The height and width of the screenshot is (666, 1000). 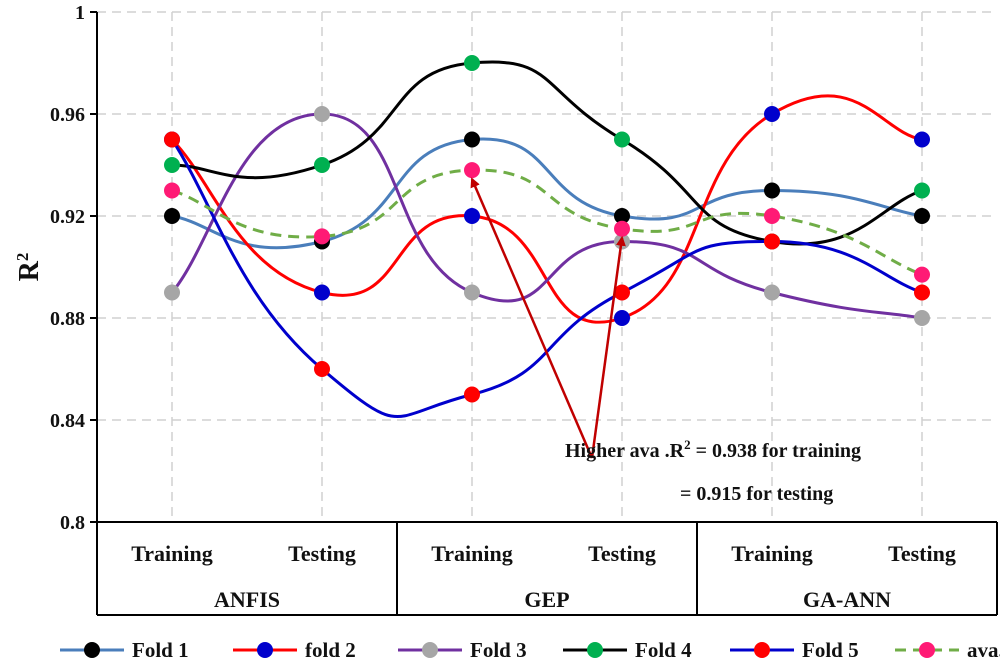 What do you see at coordinates (625, 451) in the screenshot?
I see `annotation-line-1-text: Higher ava .R` at bounding box center [625, 451].